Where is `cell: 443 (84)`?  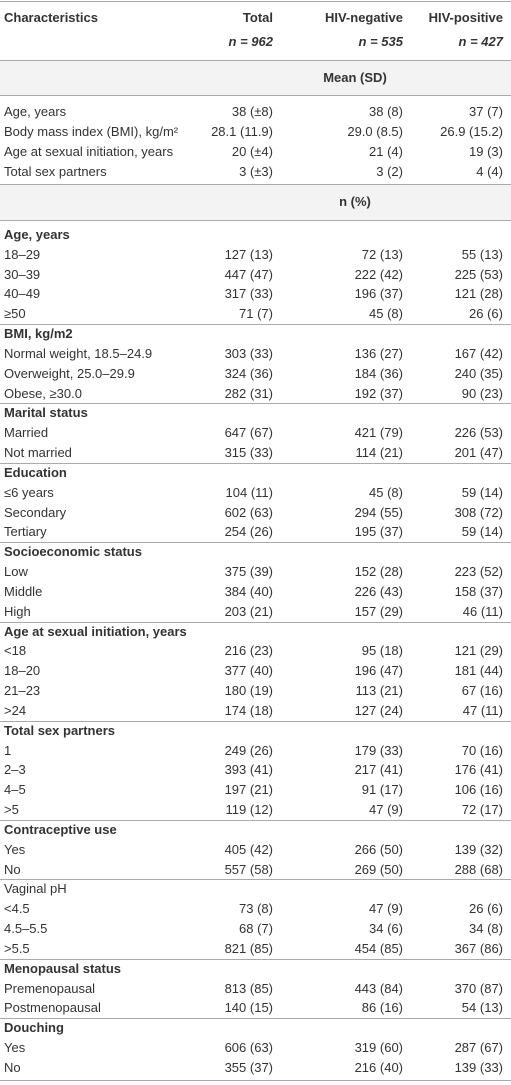 cell: 443 (84) is located at coordinates (378, 988).